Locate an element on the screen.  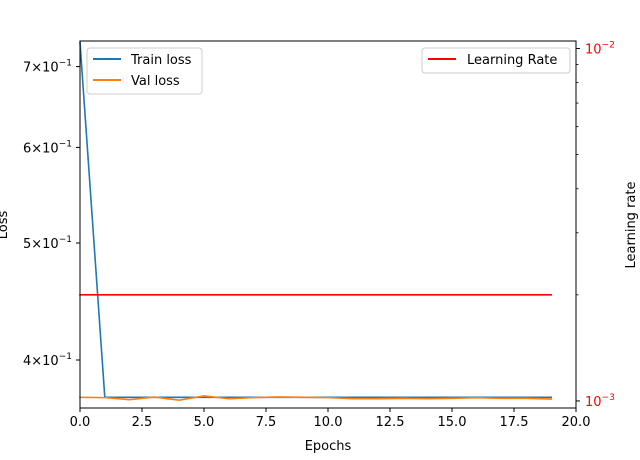
y2-tick-label: 10⁻² is located at coordinates (600, 48).